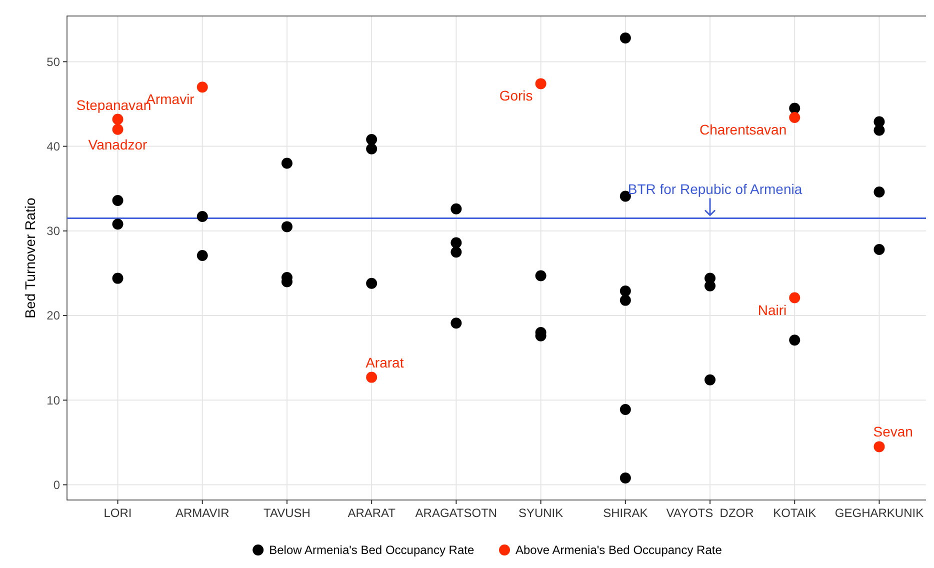 The height and width of the screenshot is (568, 934). Describe the element at coordinates (715, 189) in the screenshot. I see `annotation: BTR for Repubic of Armenia` at that location.